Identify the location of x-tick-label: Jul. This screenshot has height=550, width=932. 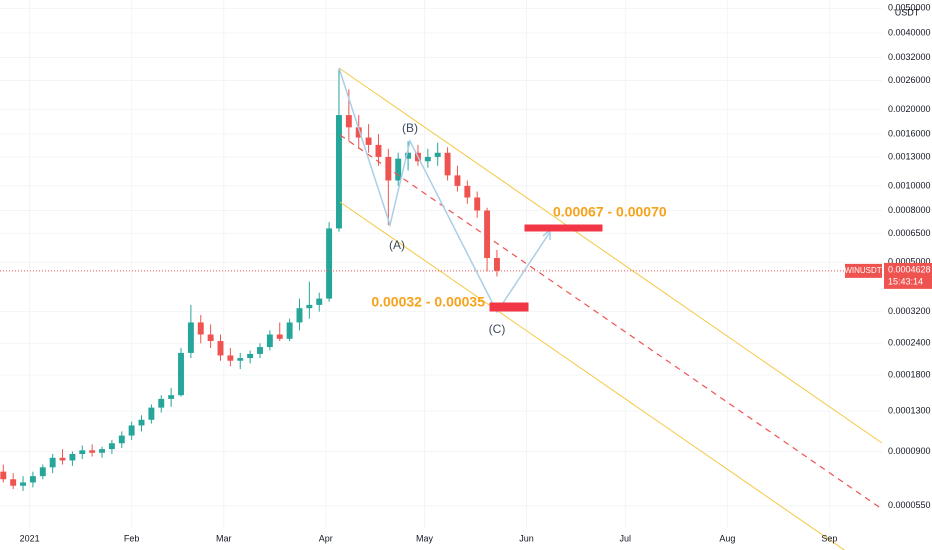
(626, 538).